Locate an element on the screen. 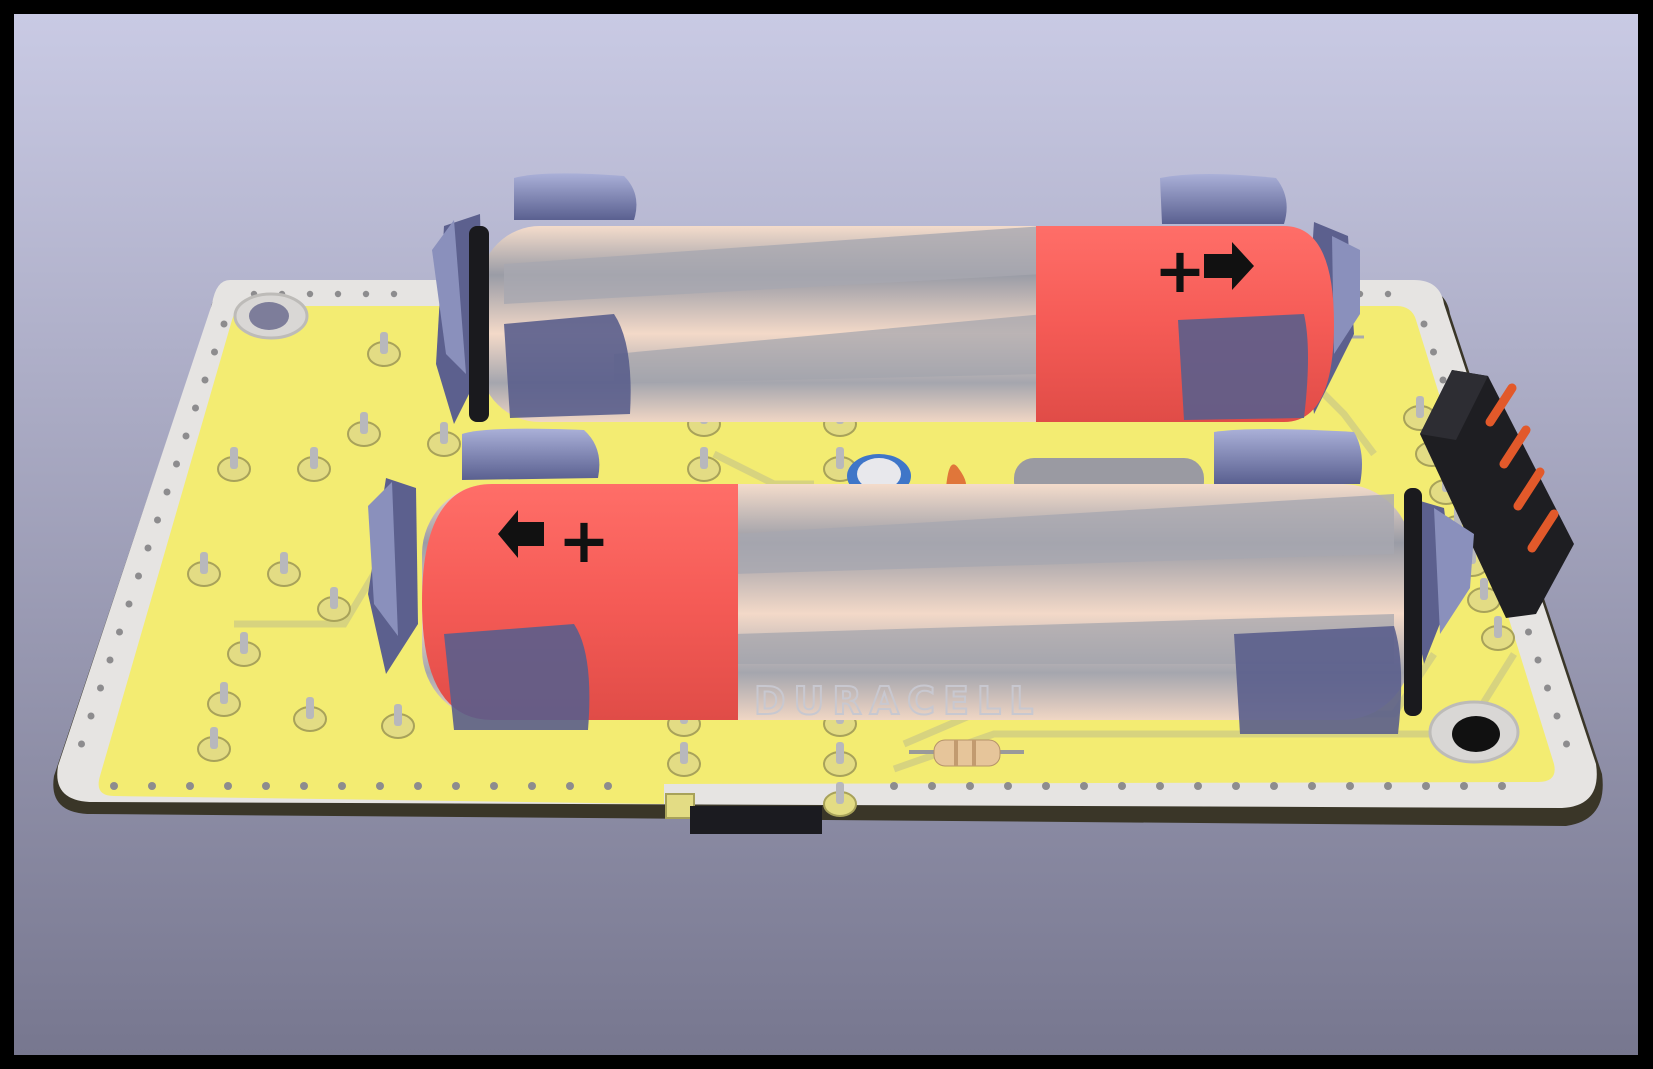 Image resolution: width=1653 pixels, height=1069 pixels. battery-brand-label: DURACELL is located at coordinates (897, 701).